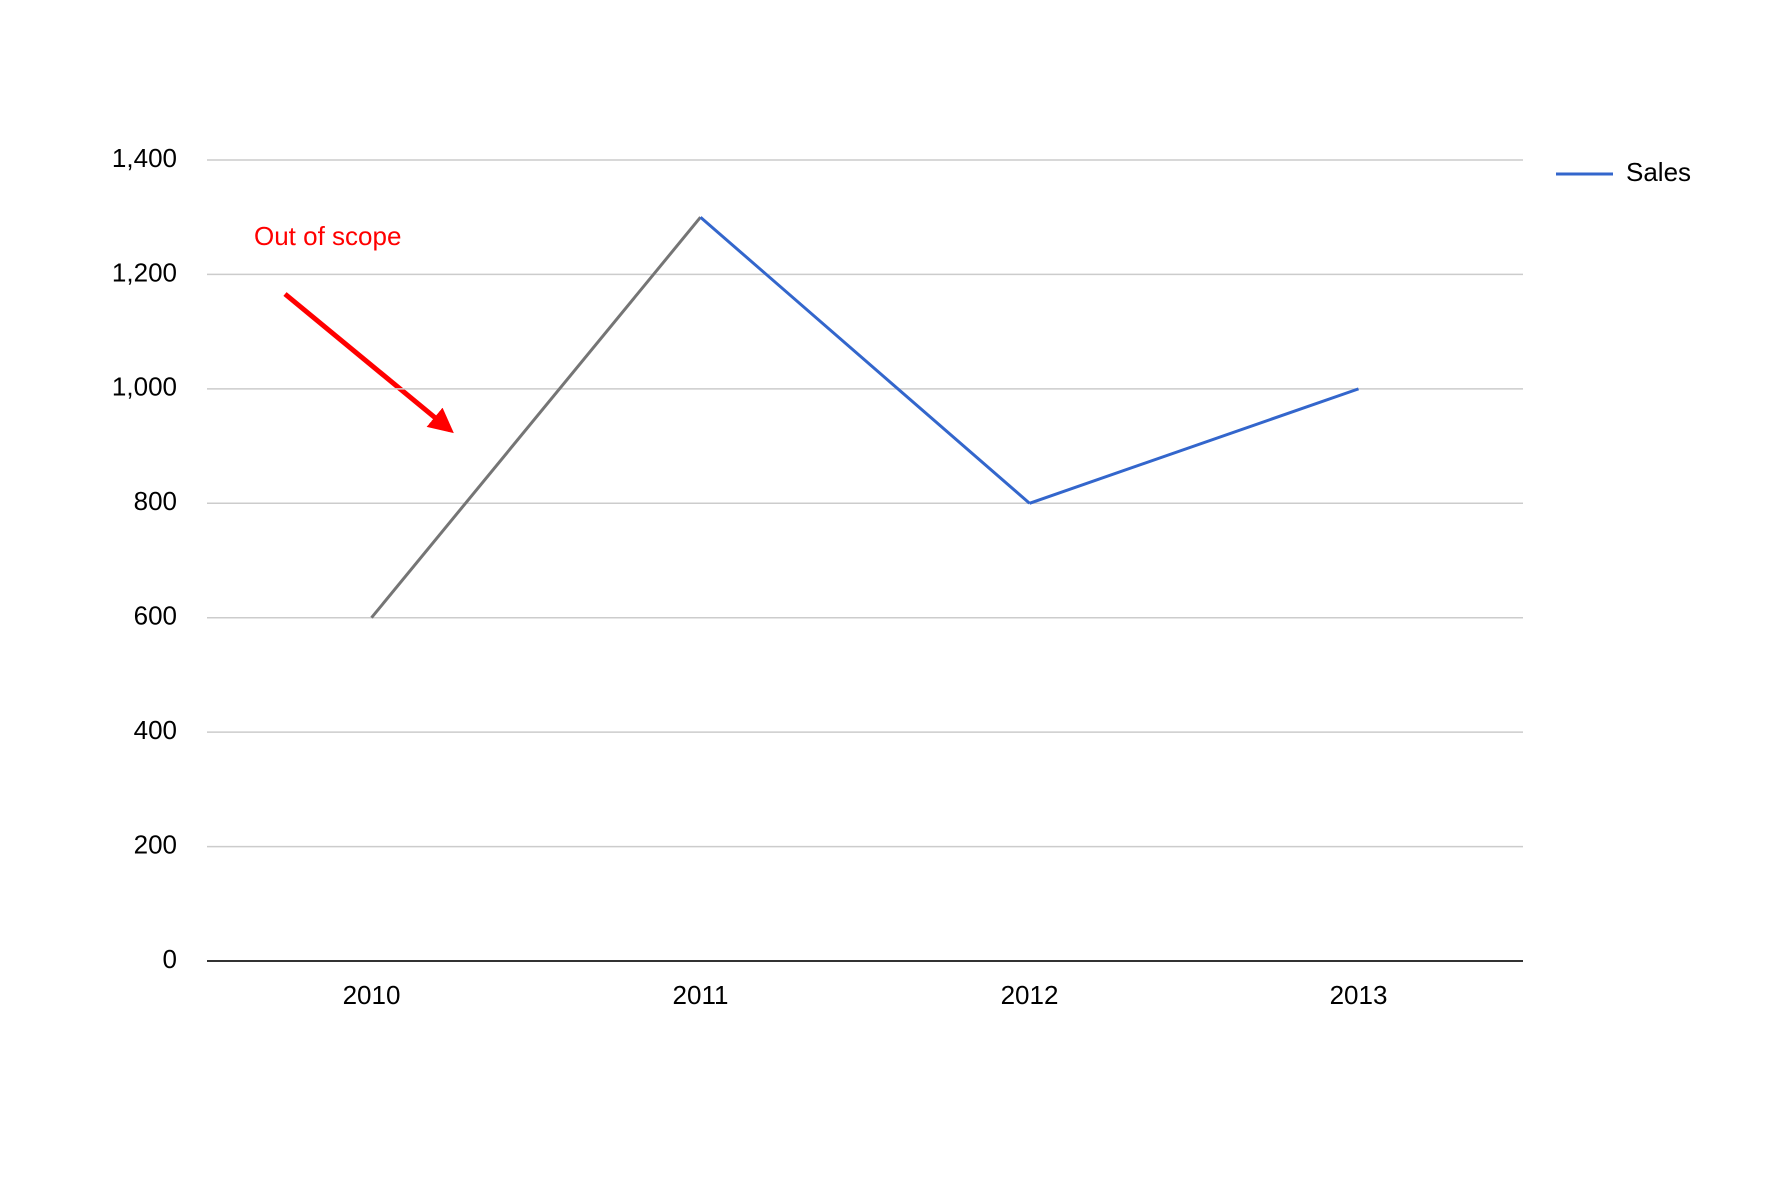  I want to click on annotation-arrow, so click(368, 363).